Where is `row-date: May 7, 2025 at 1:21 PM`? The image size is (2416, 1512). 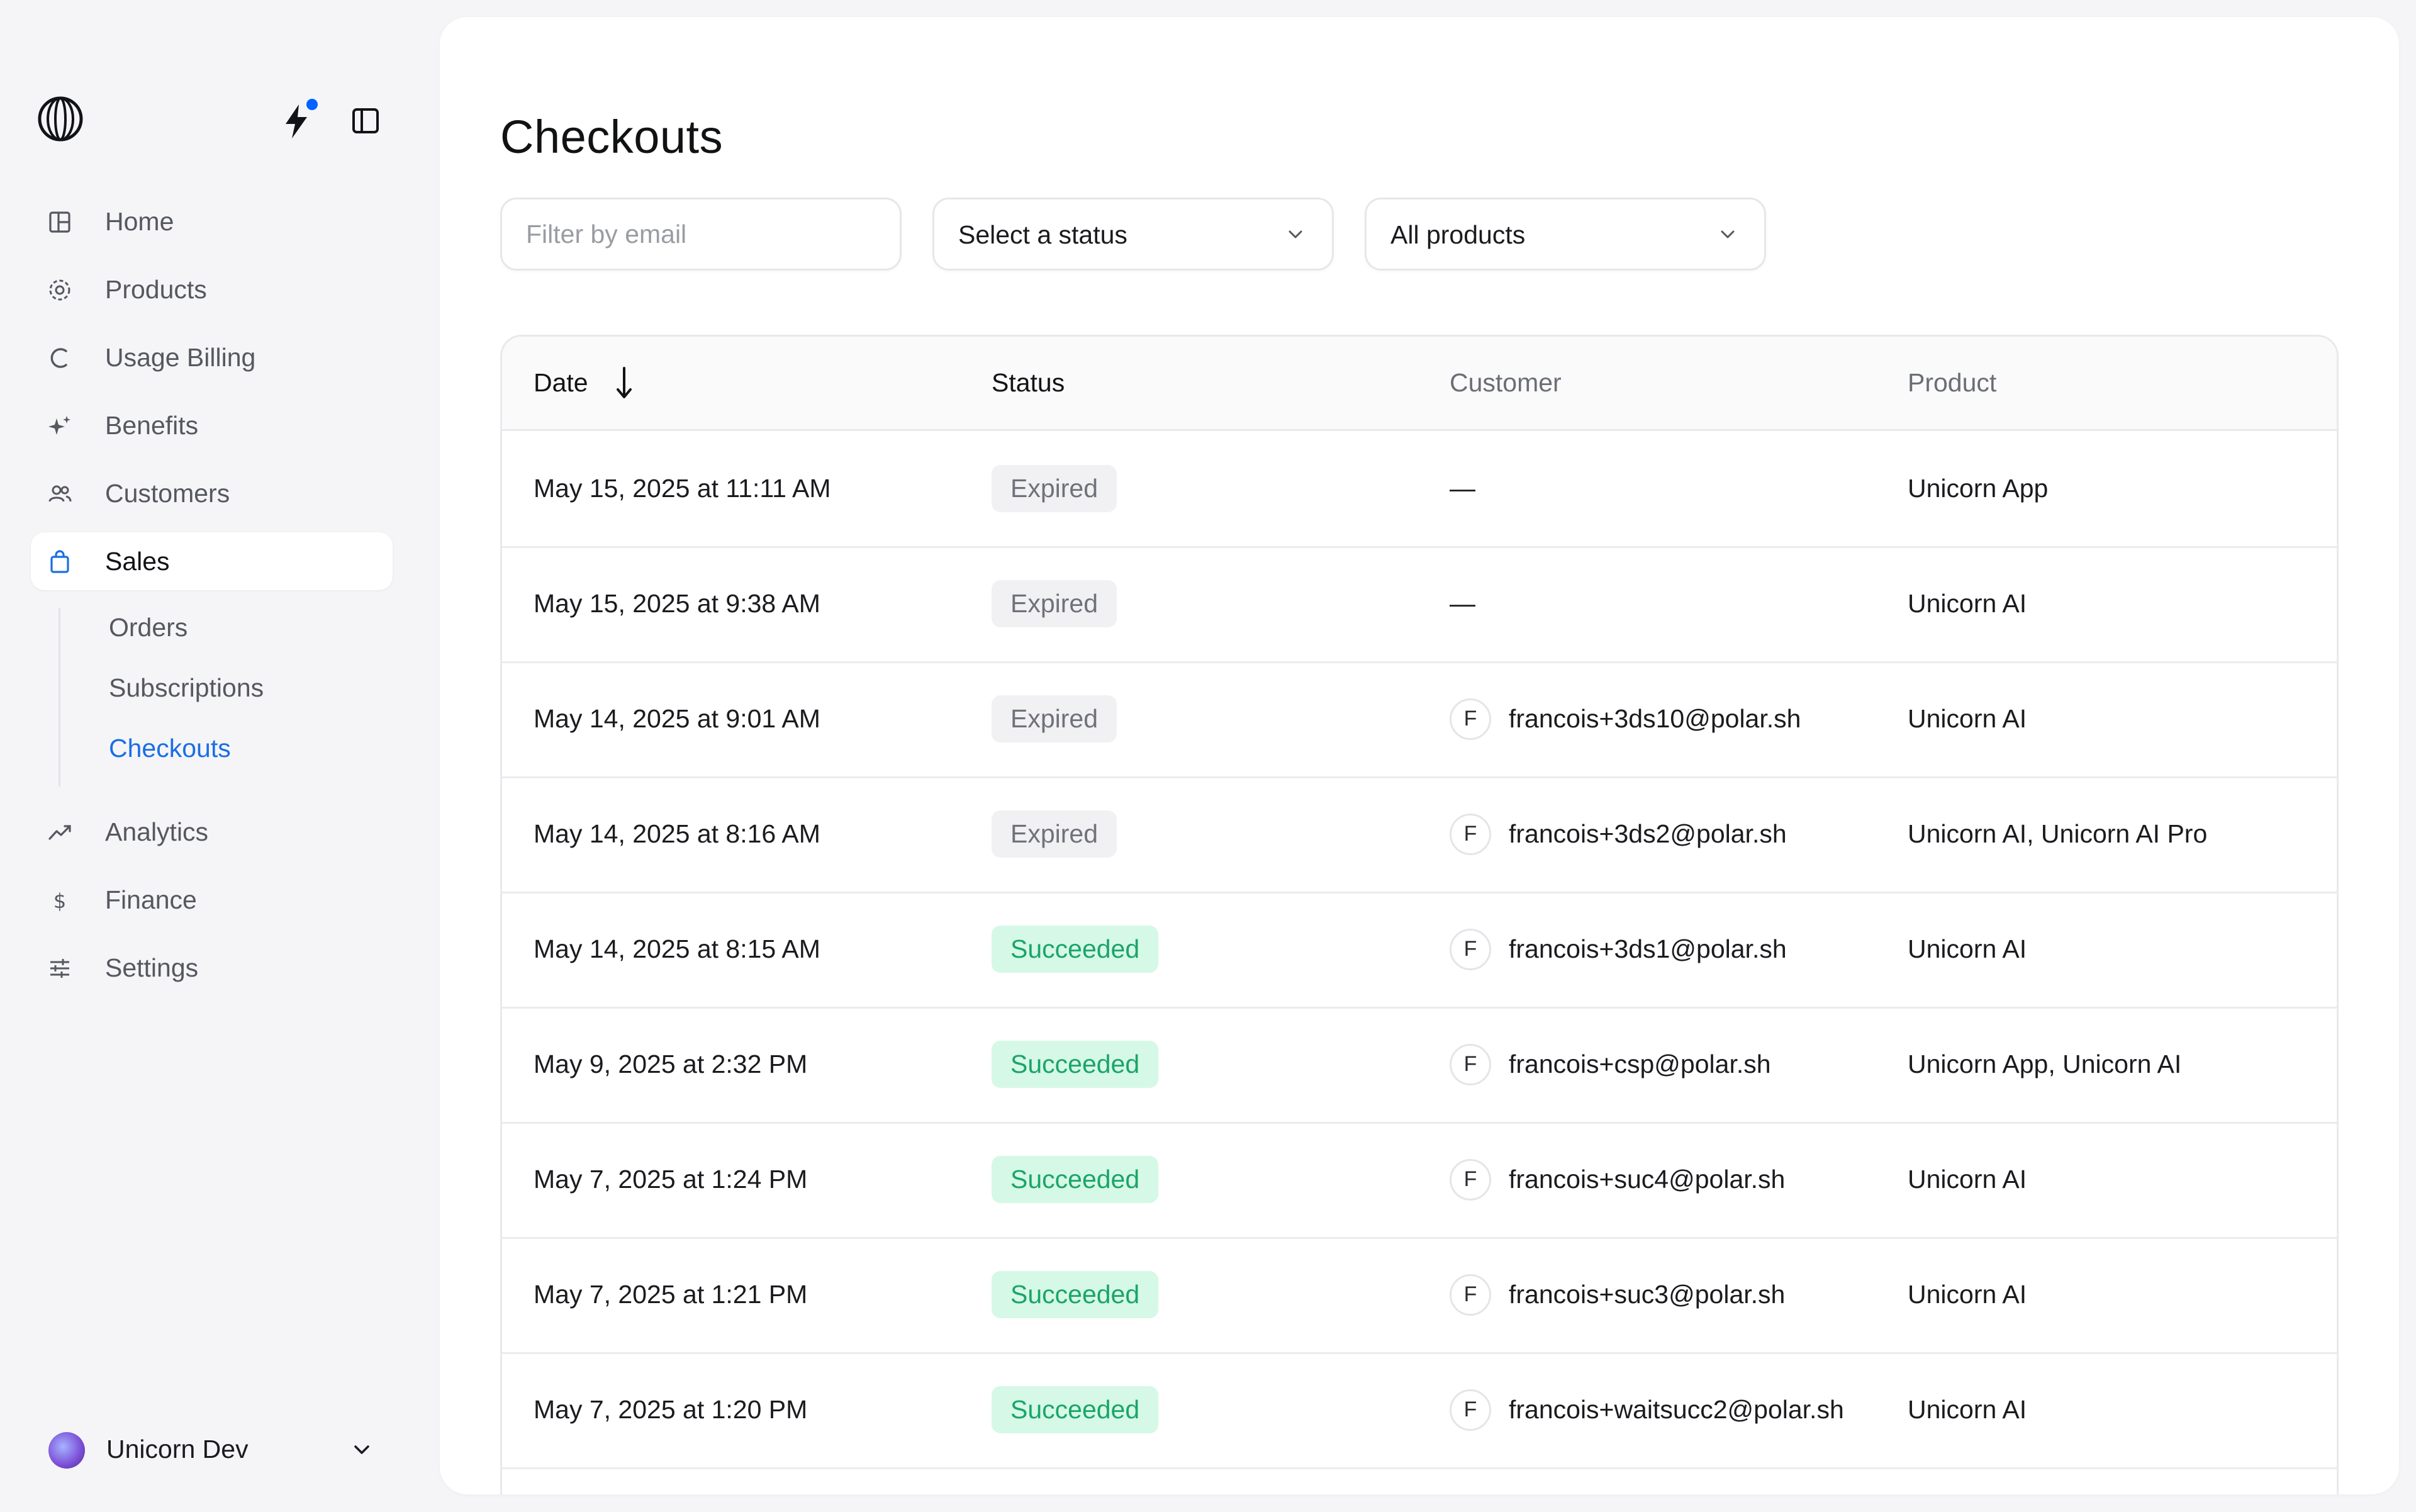 row-date: May 7, 2025 at 1:21 PM is located at coordinates (671, 1294).